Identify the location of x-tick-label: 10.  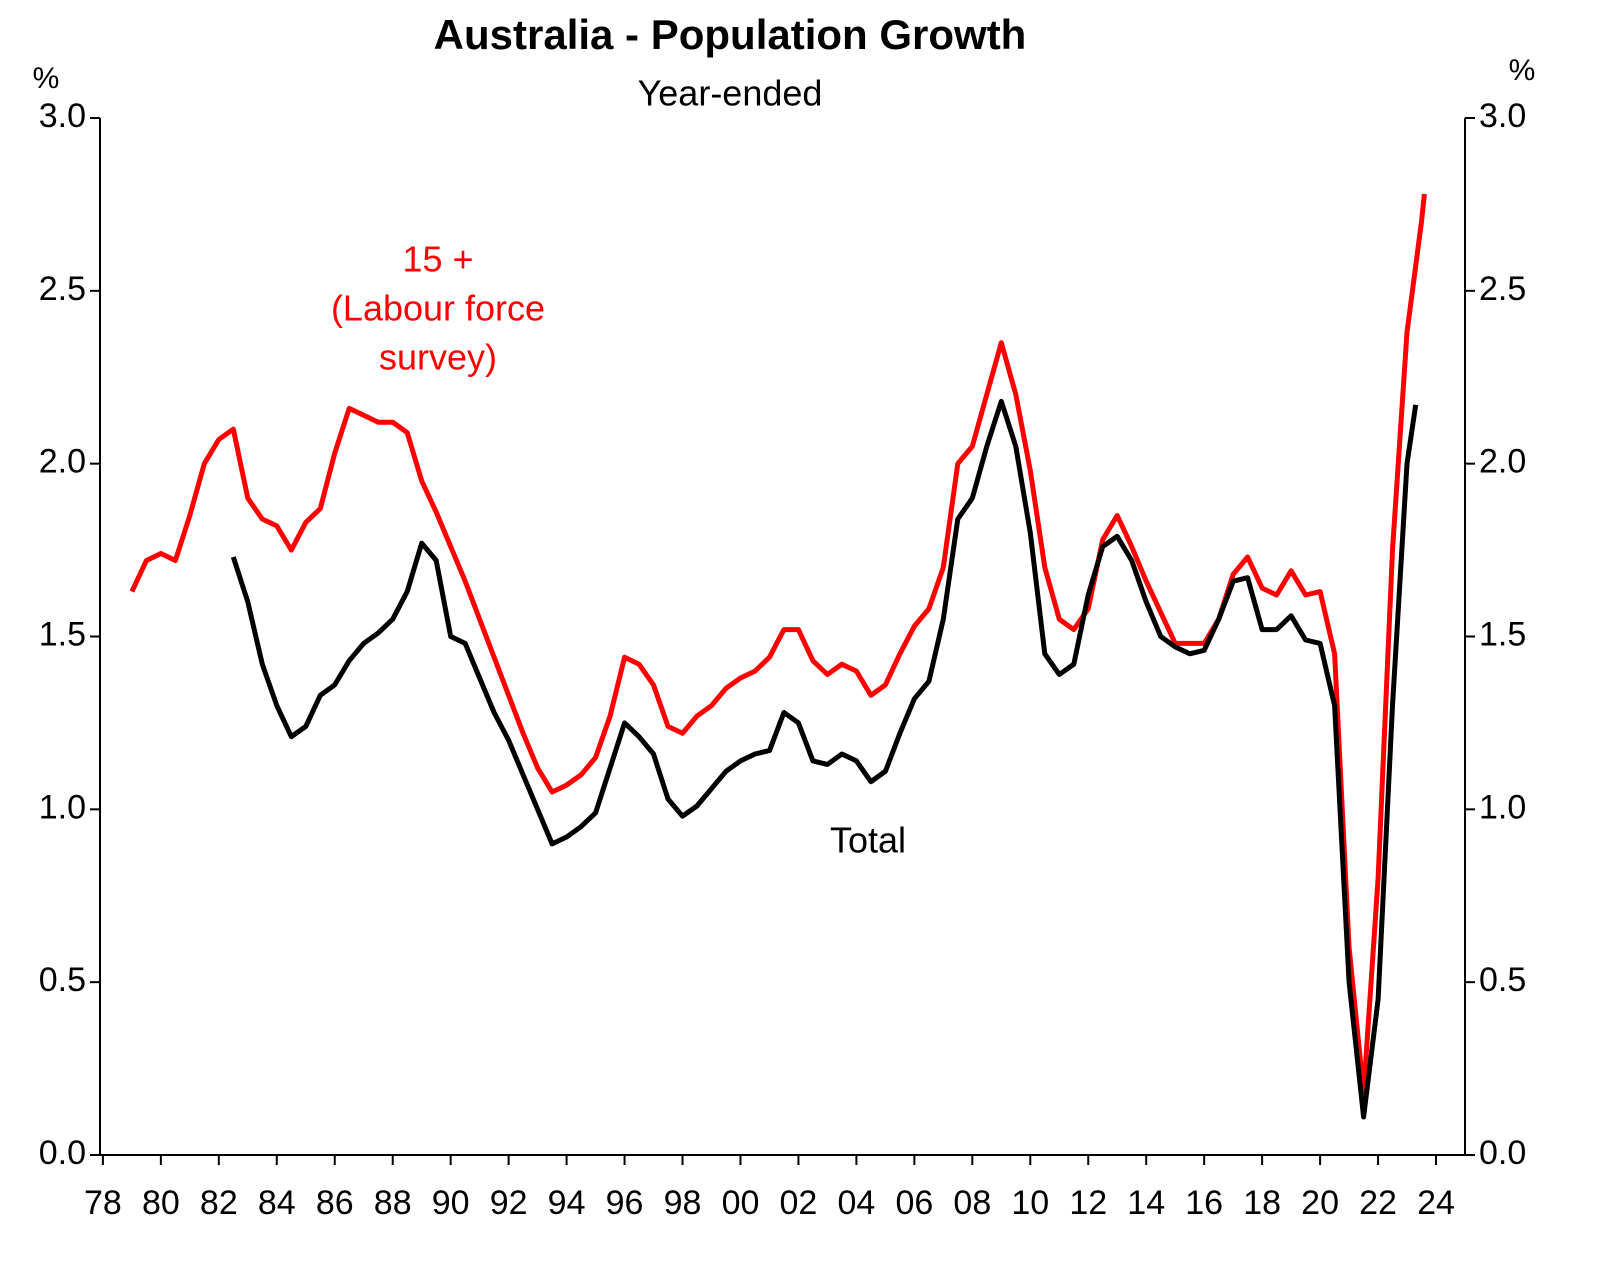
(1030, 1203).